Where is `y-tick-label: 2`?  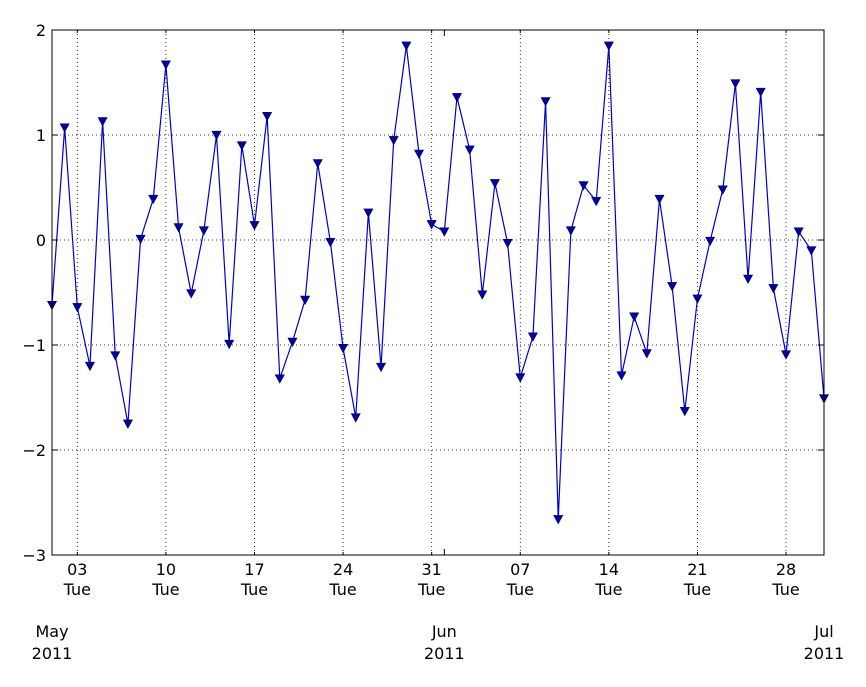
y-tick-label: 2 is located at coordinates (41, 30).